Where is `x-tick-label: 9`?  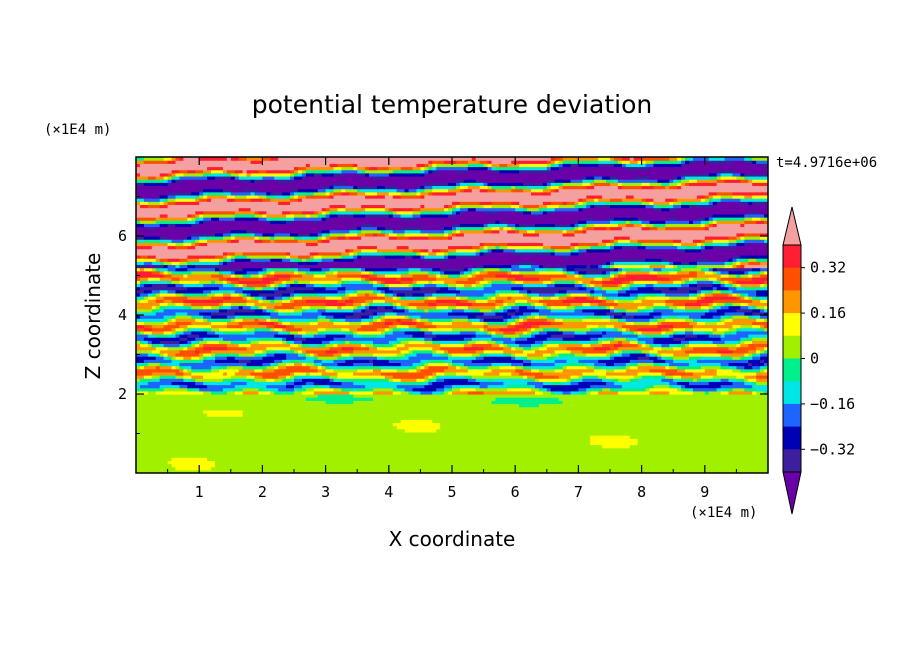 x-tick-label: 9 is located at coordinates (704, 492).